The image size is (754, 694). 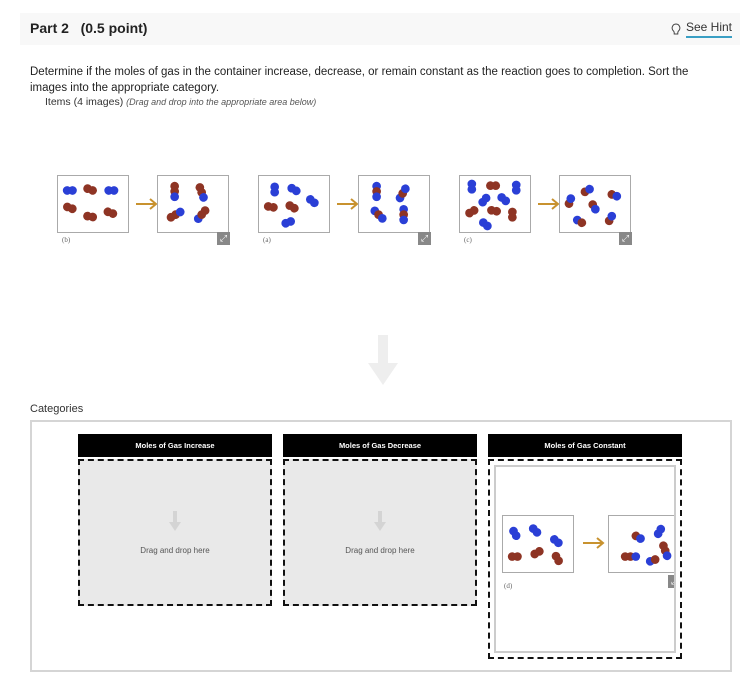 I want to click on drop-zone-decrease: Drag and drop here, so click(x=380, y=532).